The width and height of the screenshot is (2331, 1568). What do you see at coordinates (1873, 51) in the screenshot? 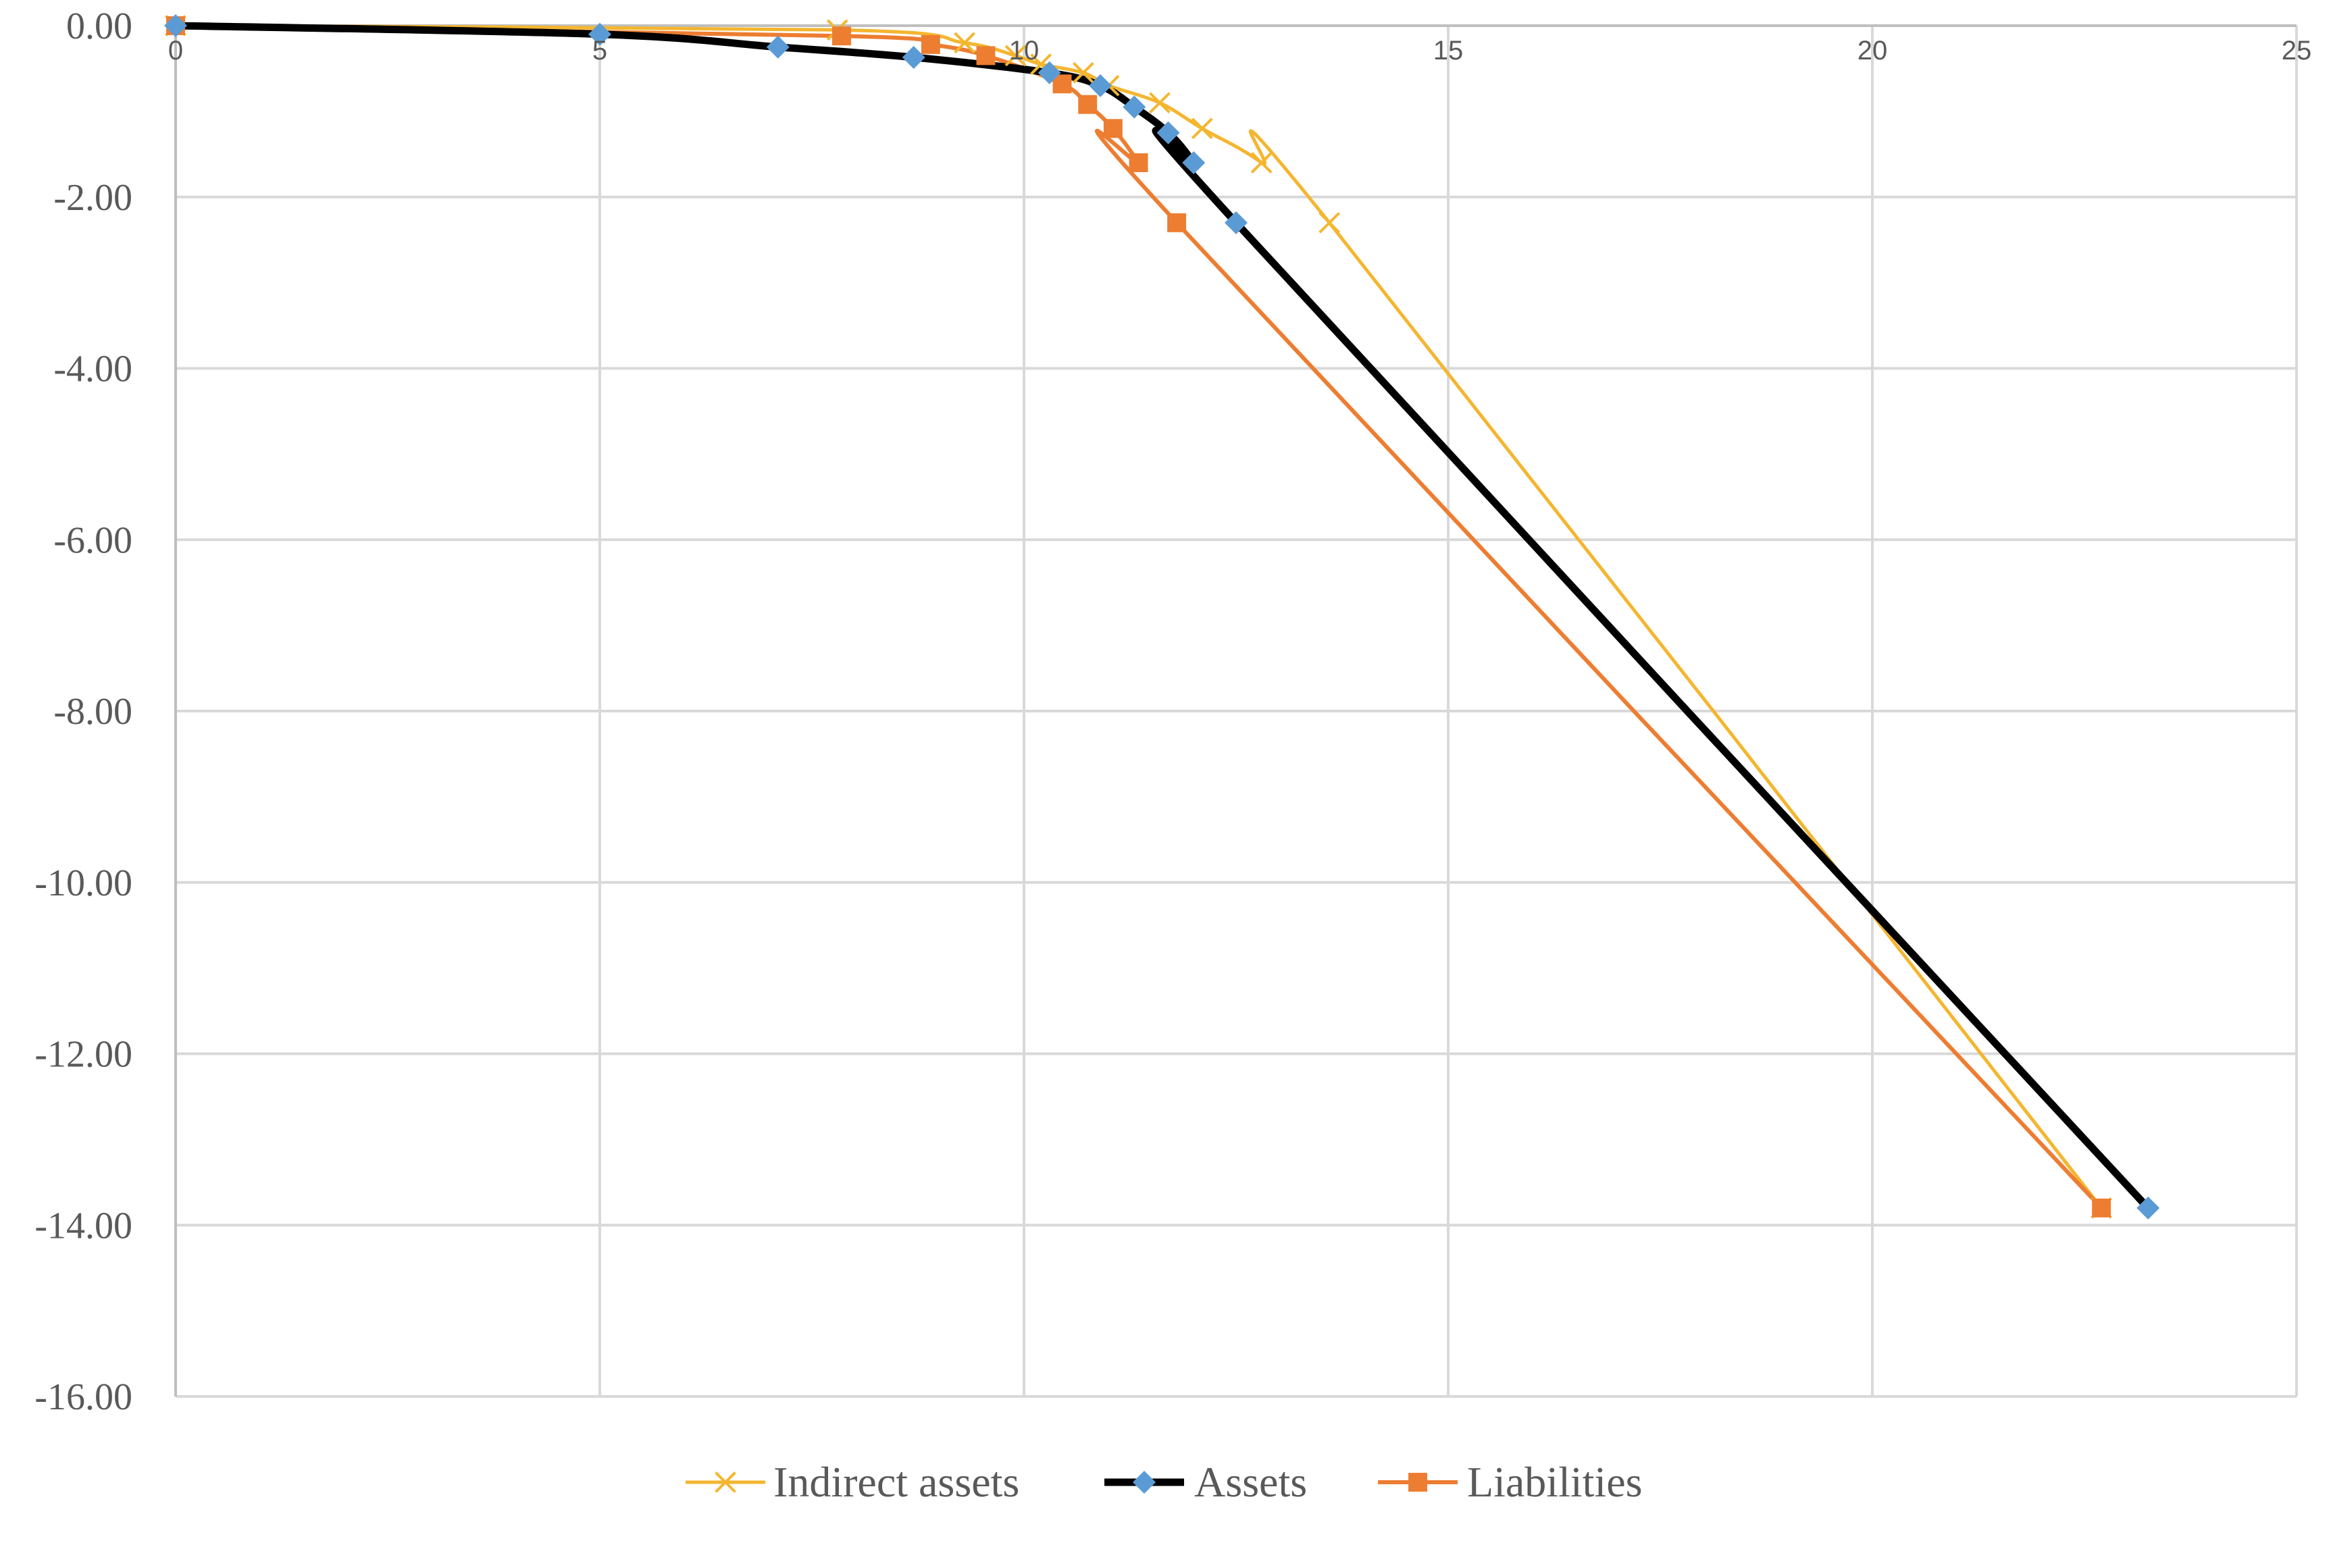
I see `x-tick-label: 20` at bounding box center [1873, 51].